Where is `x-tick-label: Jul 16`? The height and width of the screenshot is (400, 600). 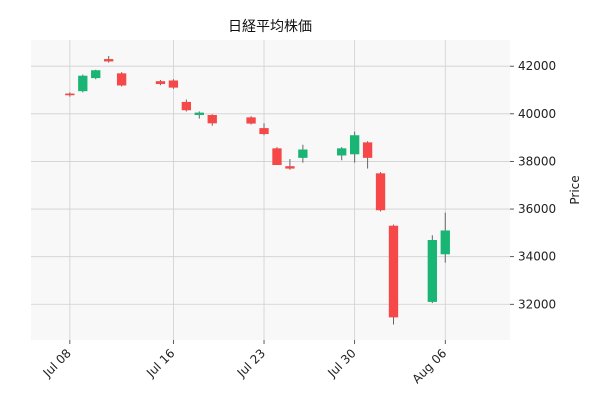 x-tick-label: Jul 16 is located at coordinates (160, 363).